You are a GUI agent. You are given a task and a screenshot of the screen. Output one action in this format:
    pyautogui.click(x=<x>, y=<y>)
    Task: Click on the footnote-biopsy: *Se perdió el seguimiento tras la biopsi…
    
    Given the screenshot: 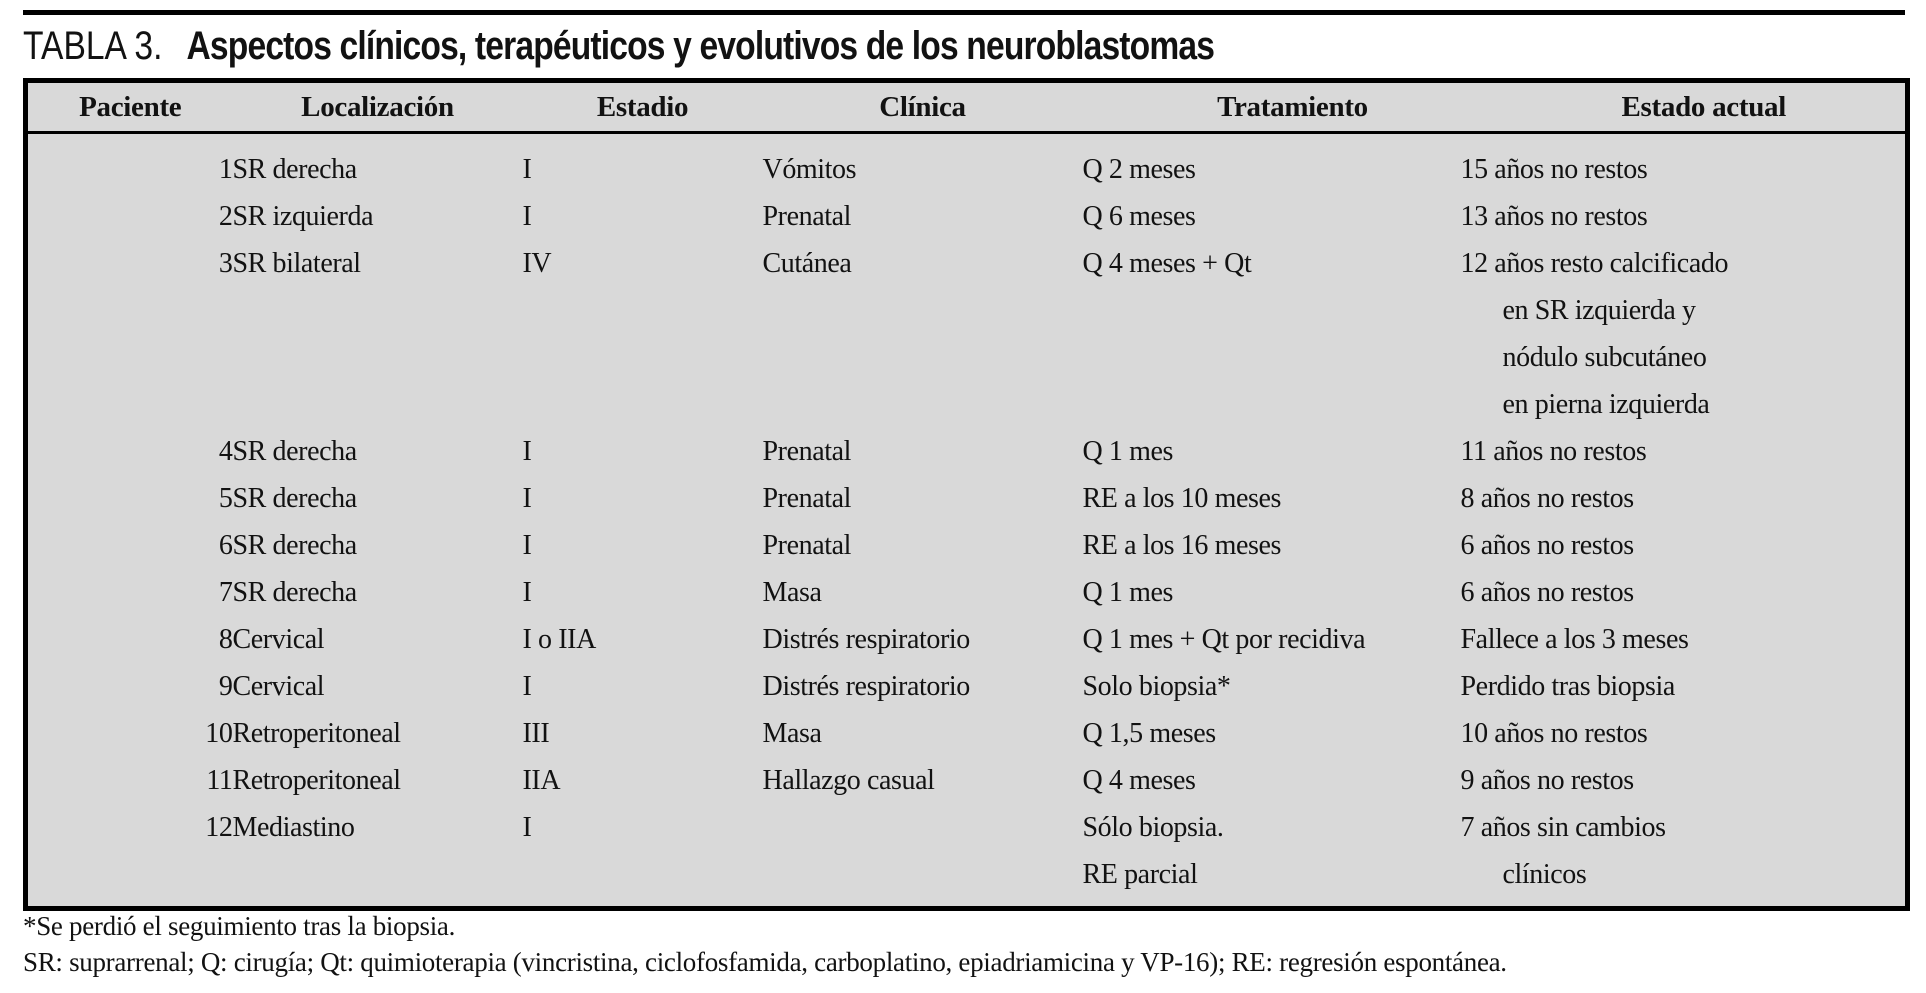 What is the action you would take?
    pyautogui.click(x=239, y=926)
    